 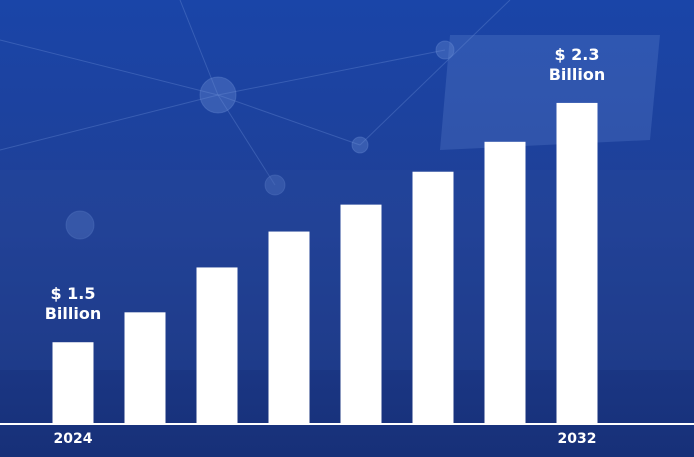 I want to click on value-label: $ 1.5 Billion, so click(x=73, y=303).